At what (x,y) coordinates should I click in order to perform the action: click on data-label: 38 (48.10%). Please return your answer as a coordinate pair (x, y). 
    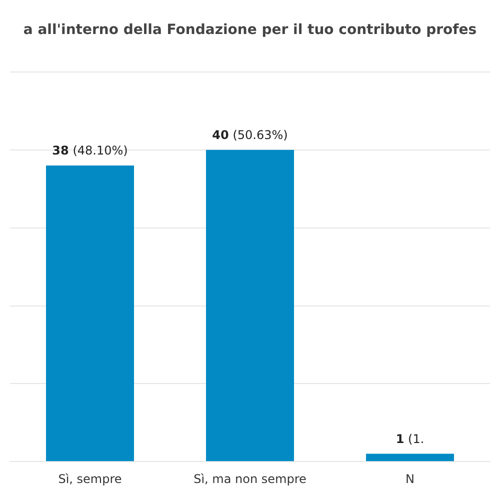
    Looking at the image, I should click on (90, 151).